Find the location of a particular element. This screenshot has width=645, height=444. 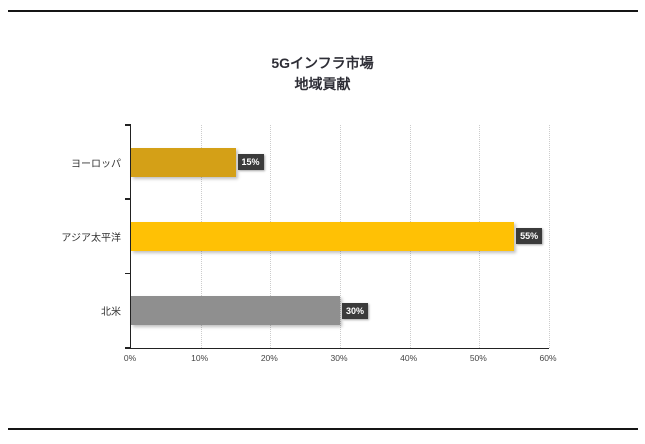

gridline is located at coordinates (549, 236).